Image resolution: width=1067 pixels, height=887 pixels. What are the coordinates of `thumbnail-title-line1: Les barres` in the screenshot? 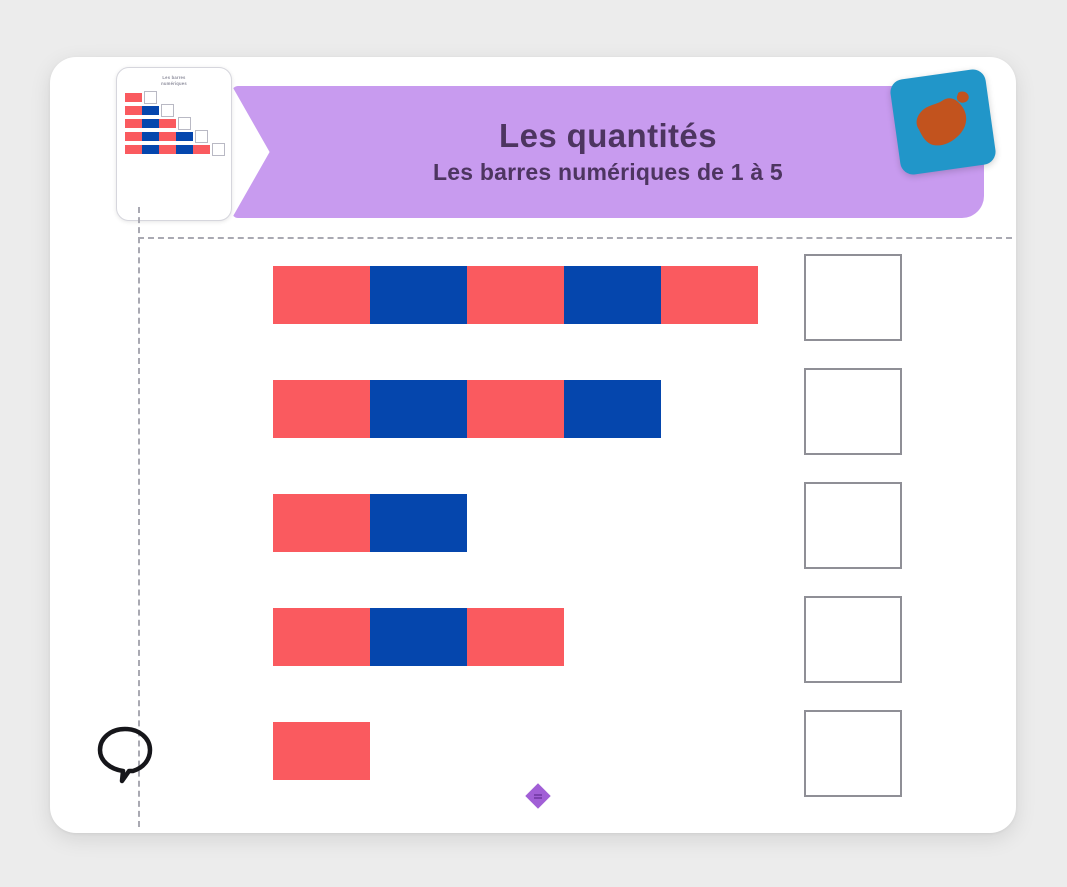 It's located at (174, 77).